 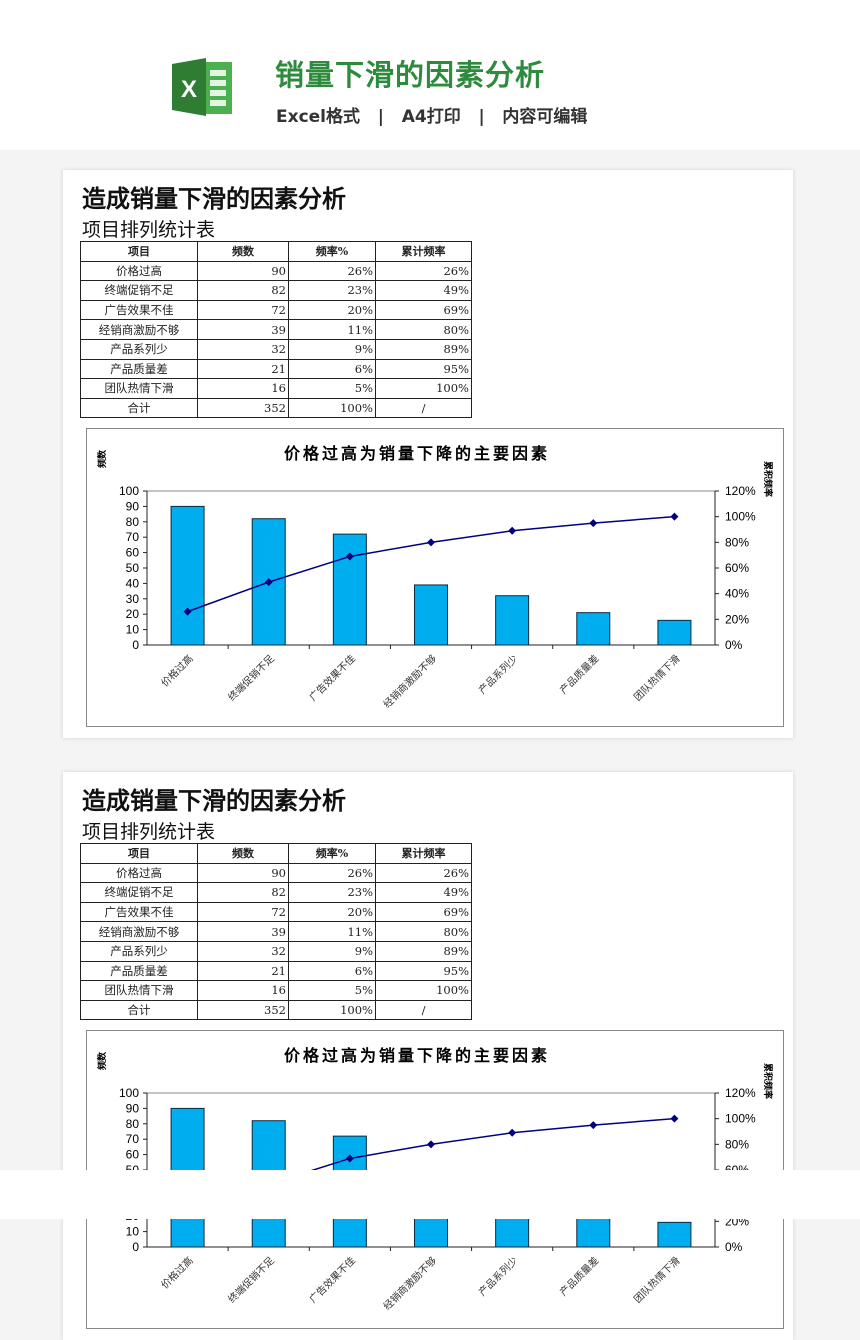 What do you see at coordinates (423, 251) in the screenshot?
I see `column-header: 累计频率` at bounding box center [423, 251].